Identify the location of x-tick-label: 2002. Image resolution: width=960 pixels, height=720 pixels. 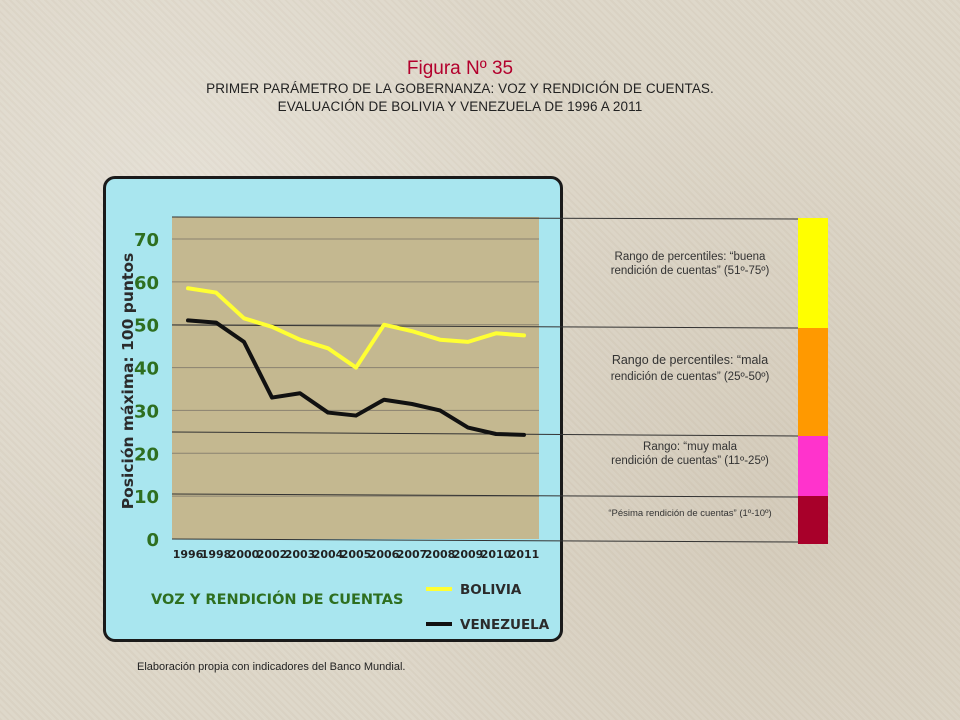
(272, 554).